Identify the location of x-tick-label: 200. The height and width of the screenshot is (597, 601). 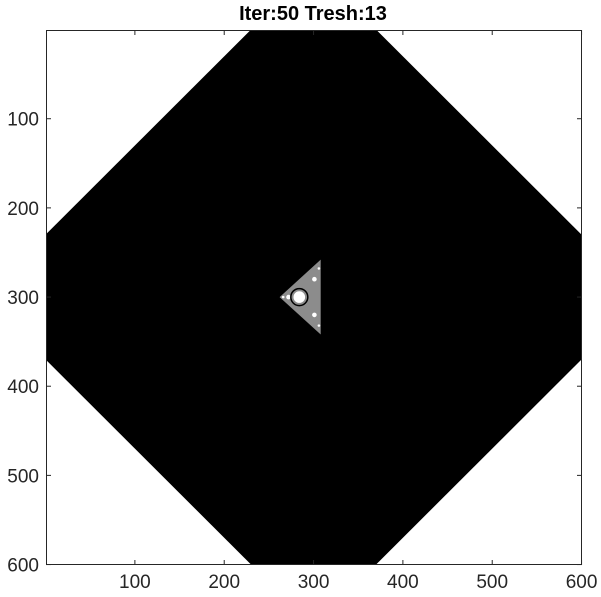
(224, 582).